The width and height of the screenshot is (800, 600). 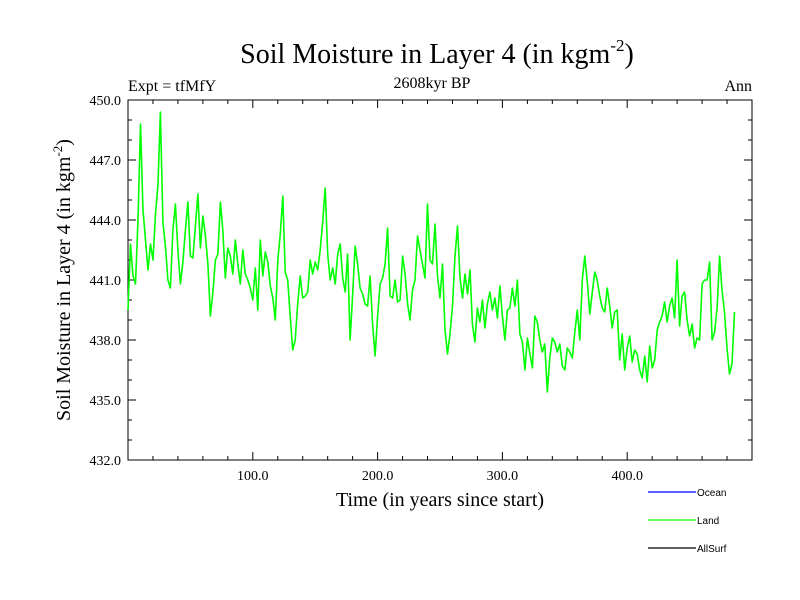 What do you see at coordinates (378, 476) in the screenshot?
I see `x-tick-label: 200.0` at bounding box center [378, 476].